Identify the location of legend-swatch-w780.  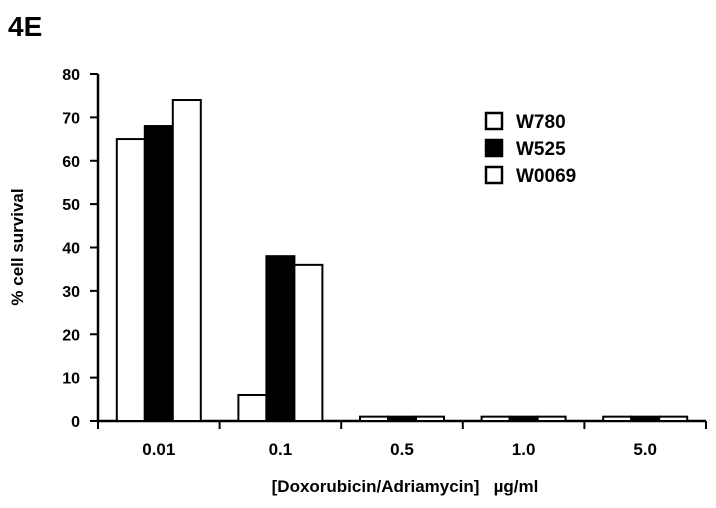
(494, 121).